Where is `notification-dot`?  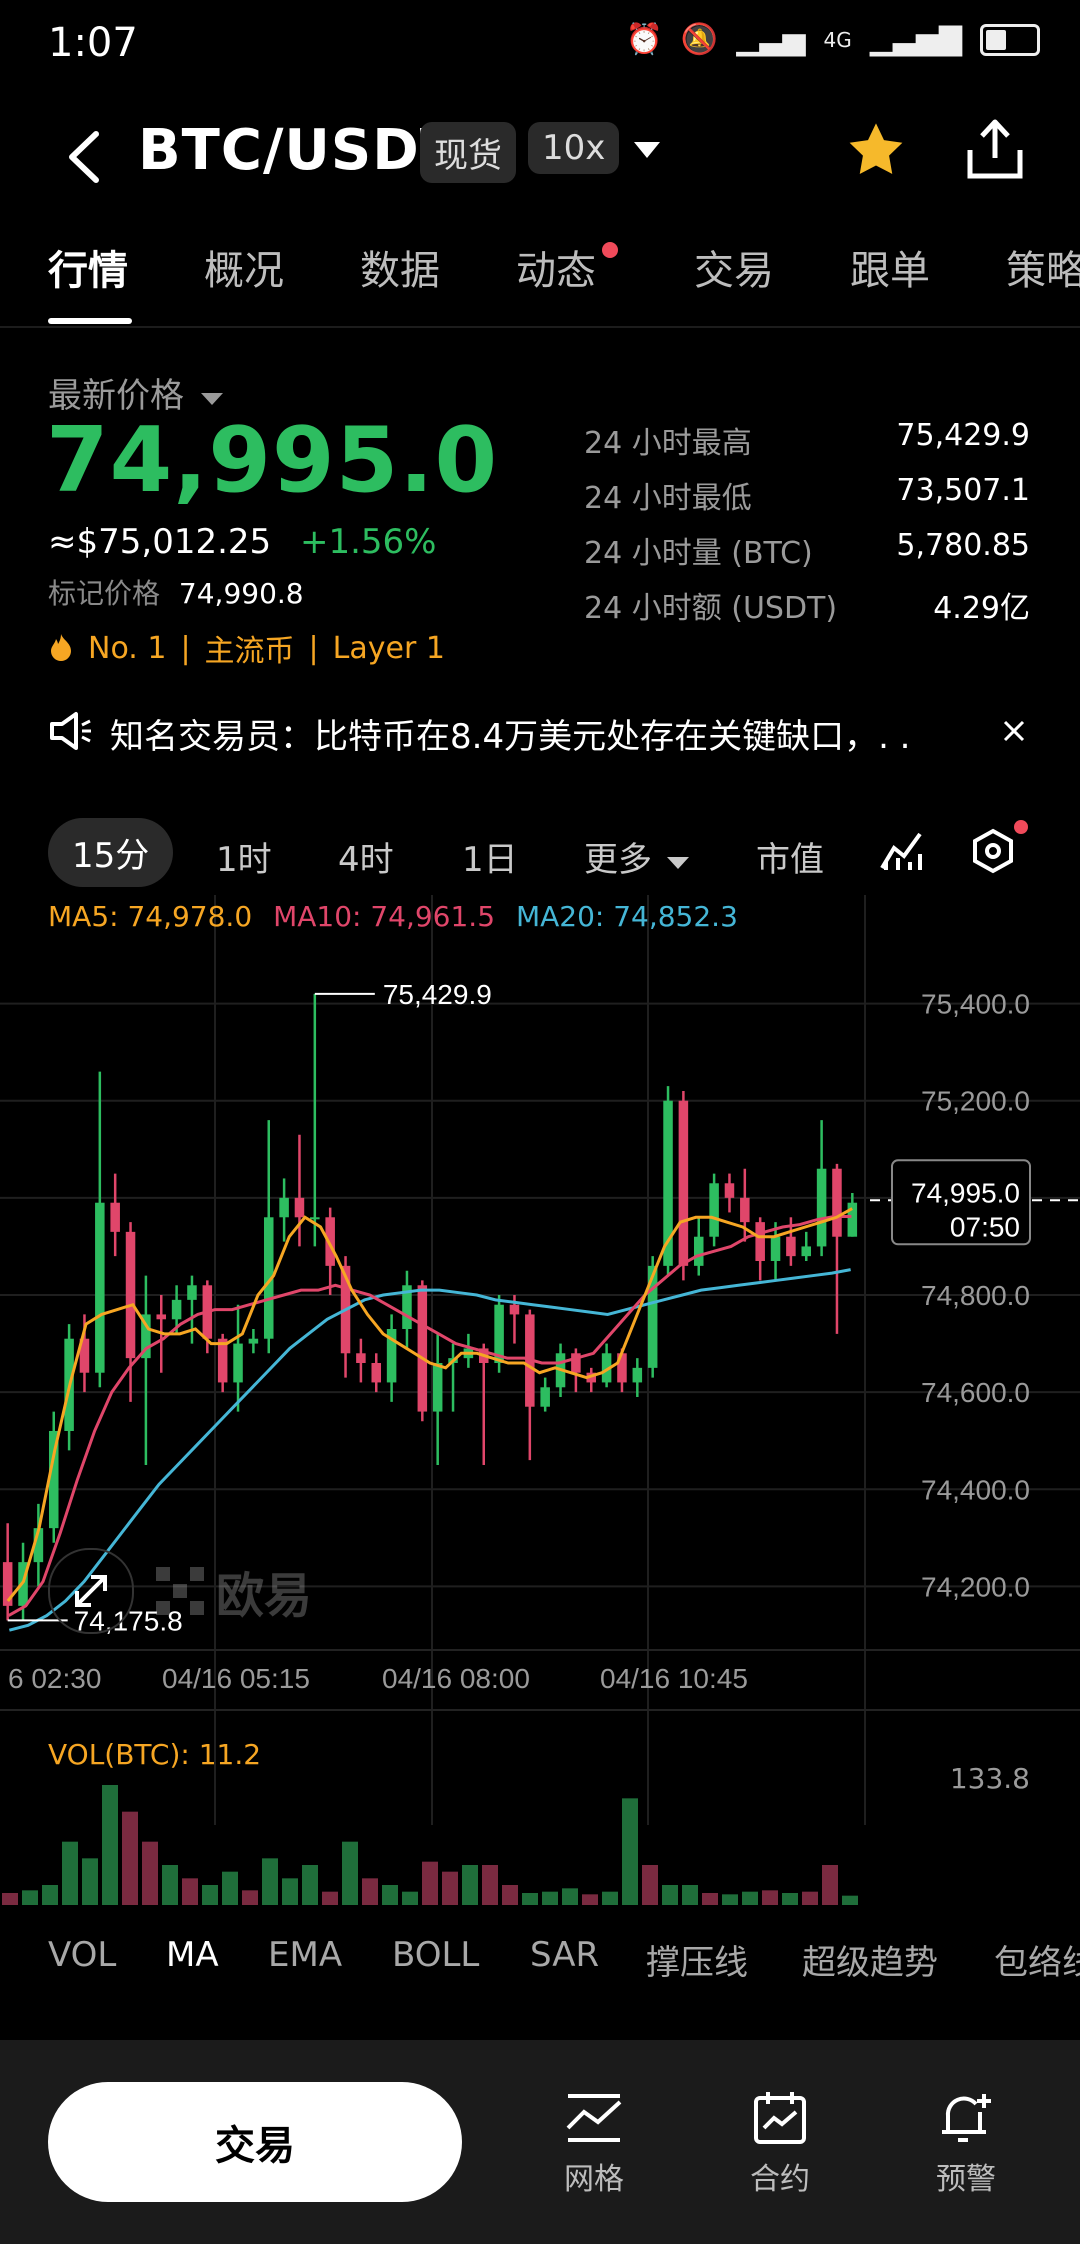
notification-dot is located at coordinates (610, 250).